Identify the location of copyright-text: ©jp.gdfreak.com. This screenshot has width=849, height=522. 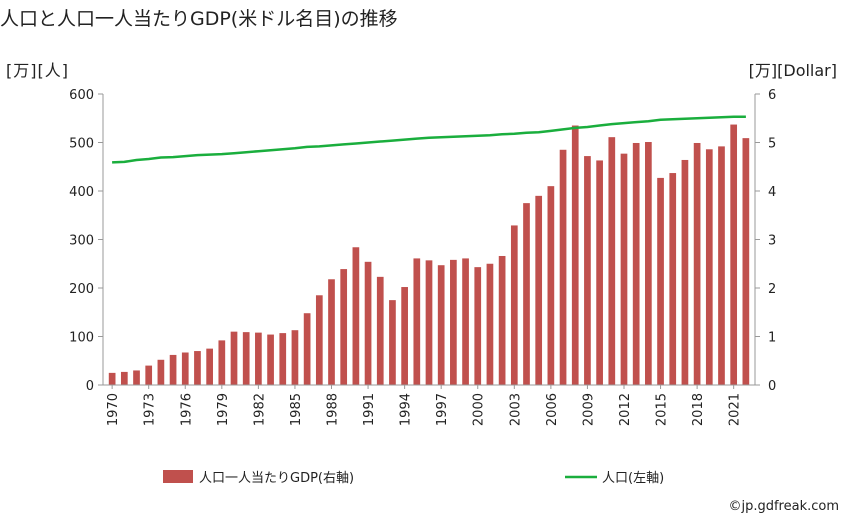
(783, 506).